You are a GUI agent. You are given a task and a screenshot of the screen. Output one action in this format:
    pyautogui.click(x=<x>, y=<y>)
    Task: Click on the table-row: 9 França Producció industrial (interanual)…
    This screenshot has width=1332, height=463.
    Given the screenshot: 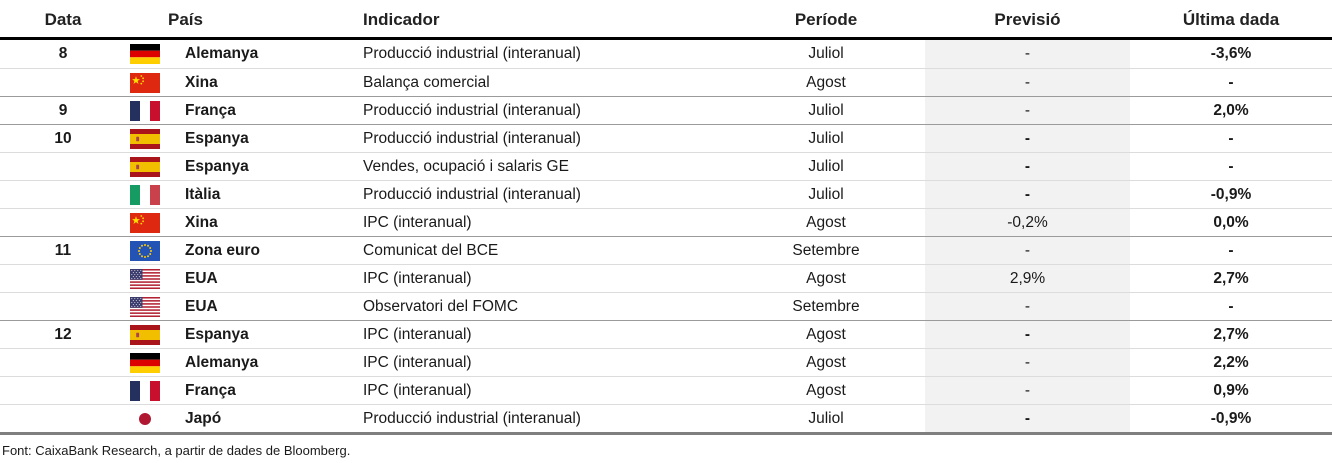 What is the action you would take?
    pyautogui.click(x=666, y=110)
    